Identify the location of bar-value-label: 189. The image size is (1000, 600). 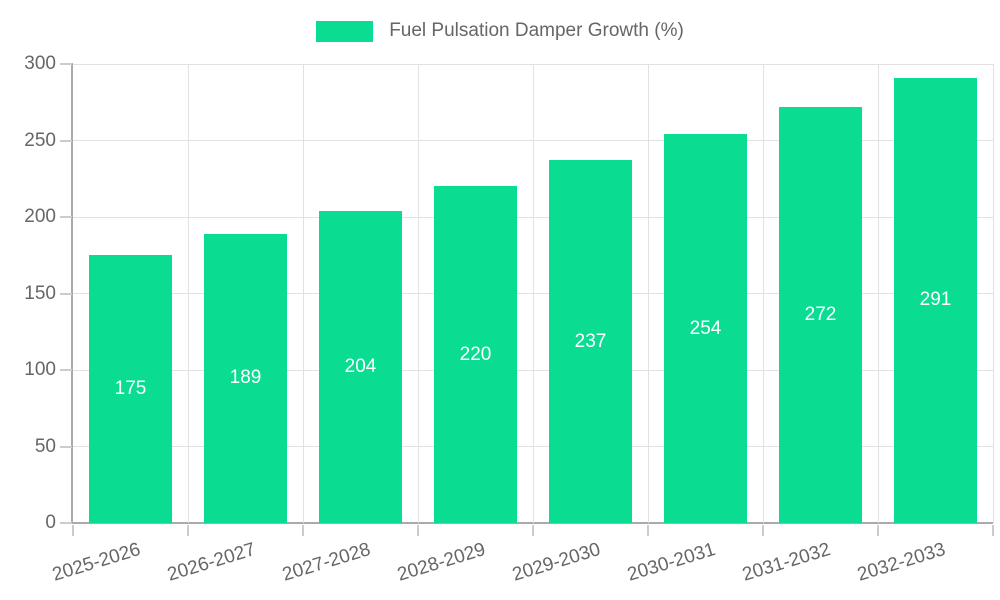
(245, 378).